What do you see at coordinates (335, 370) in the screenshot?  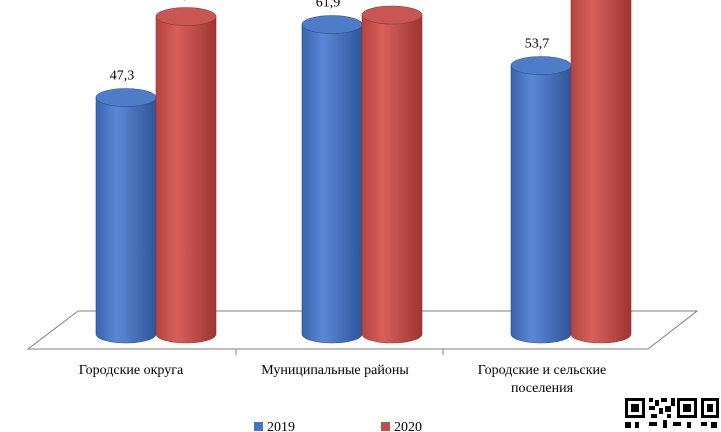 I see `category-label: Муниципальные районы` at bounding box center [335, 370].